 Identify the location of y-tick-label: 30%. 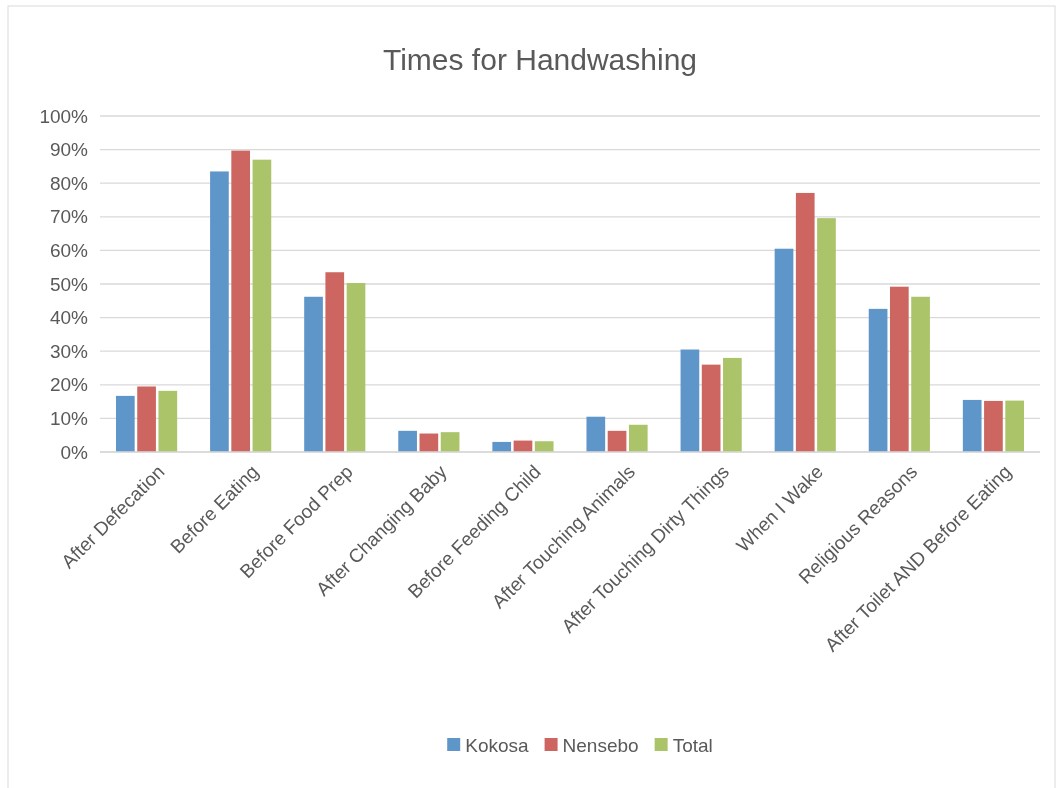
(69, 351).